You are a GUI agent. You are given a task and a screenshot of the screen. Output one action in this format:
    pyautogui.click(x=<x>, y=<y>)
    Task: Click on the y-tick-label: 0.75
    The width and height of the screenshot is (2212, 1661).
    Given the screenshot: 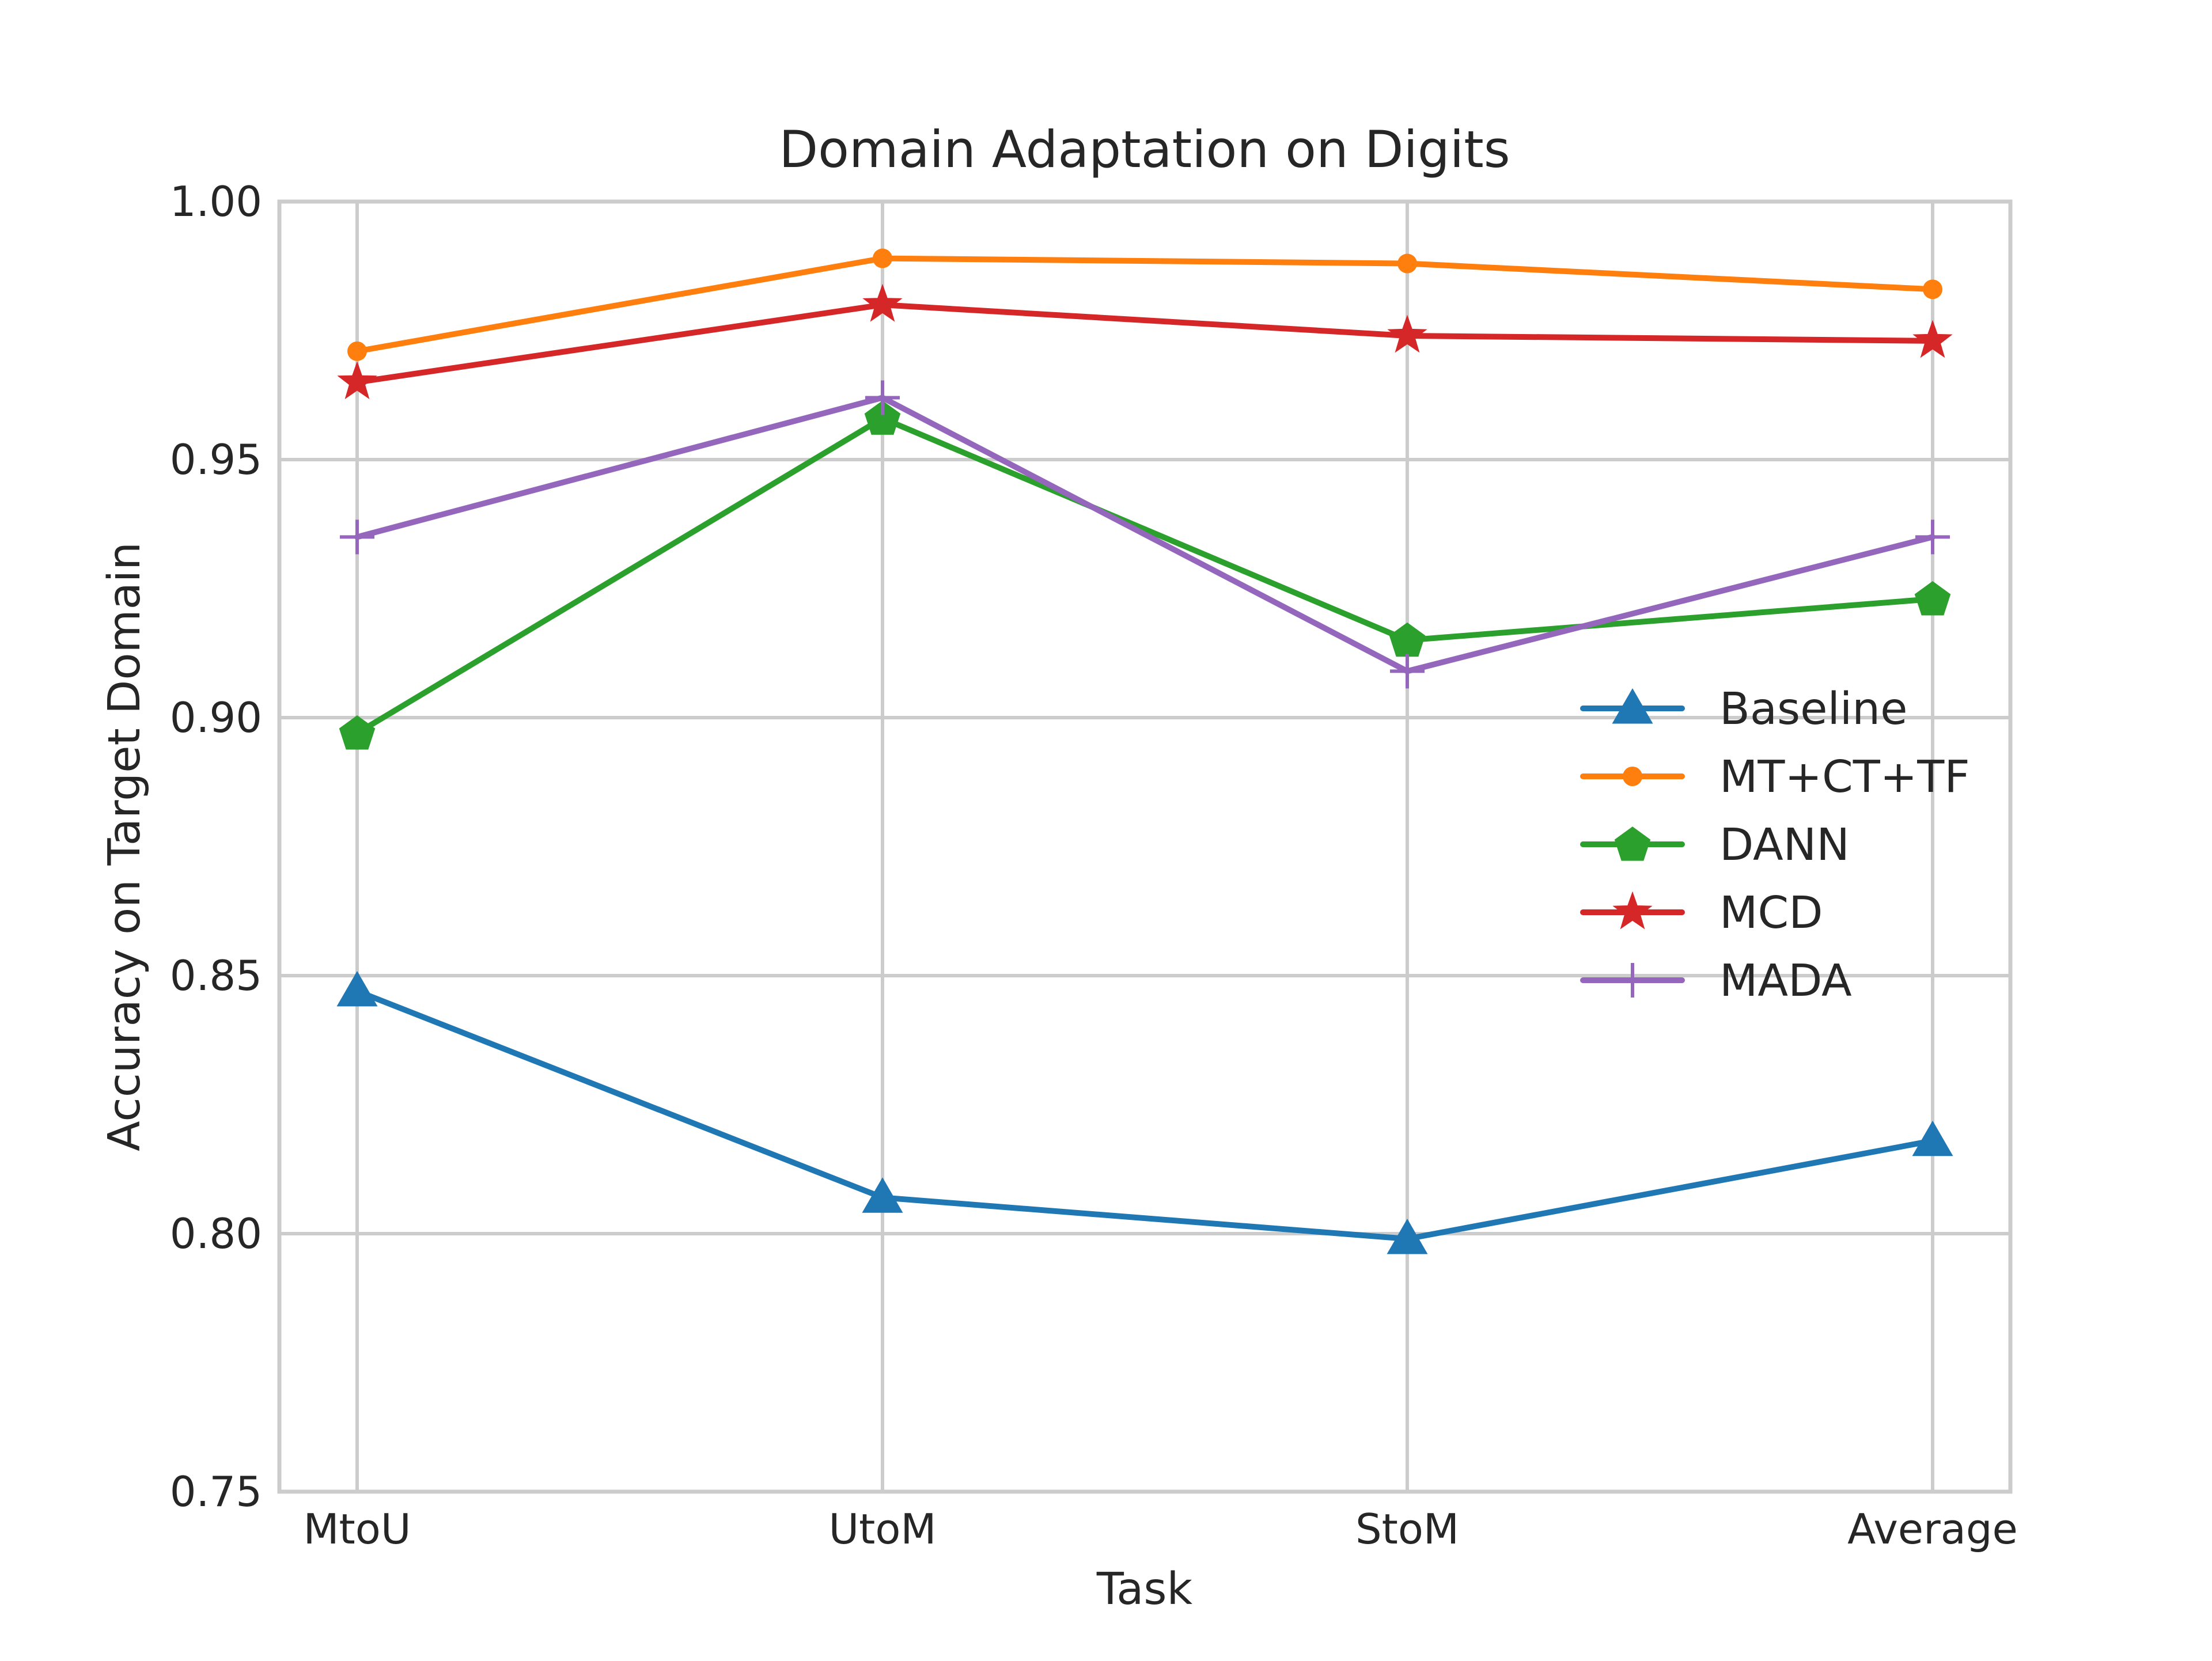 What is the action you would take?
    pyautogui.click(x=216, y=1491)
    